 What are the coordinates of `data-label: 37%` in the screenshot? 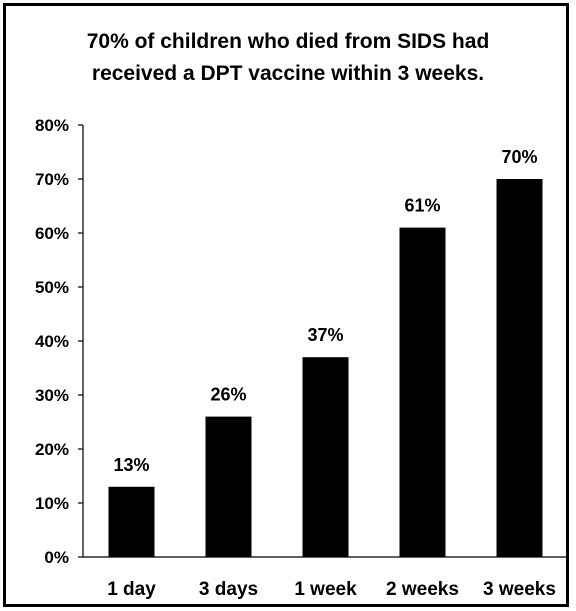 It's located at (325, 335).